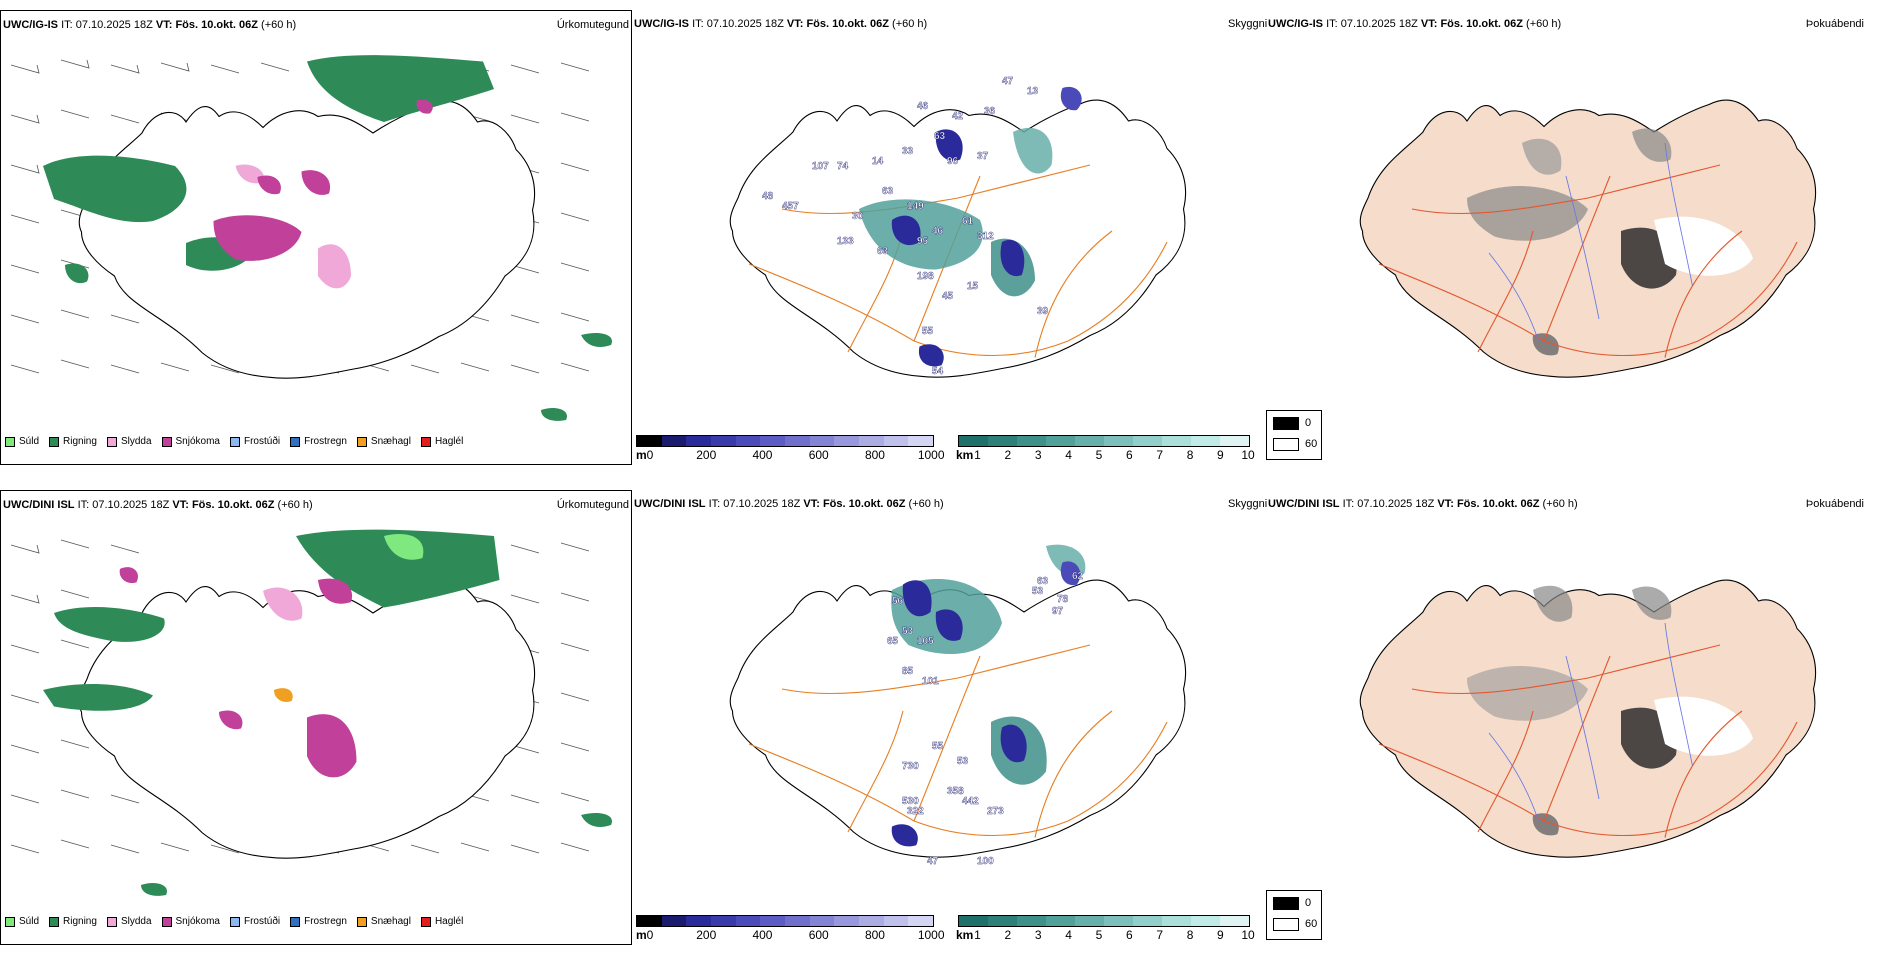  Describe the element at coordinates (1113, 934) in the screenshot. I see `visibility-ticks: 1 2 3 4 5 6 7 8 9 10` at that location.